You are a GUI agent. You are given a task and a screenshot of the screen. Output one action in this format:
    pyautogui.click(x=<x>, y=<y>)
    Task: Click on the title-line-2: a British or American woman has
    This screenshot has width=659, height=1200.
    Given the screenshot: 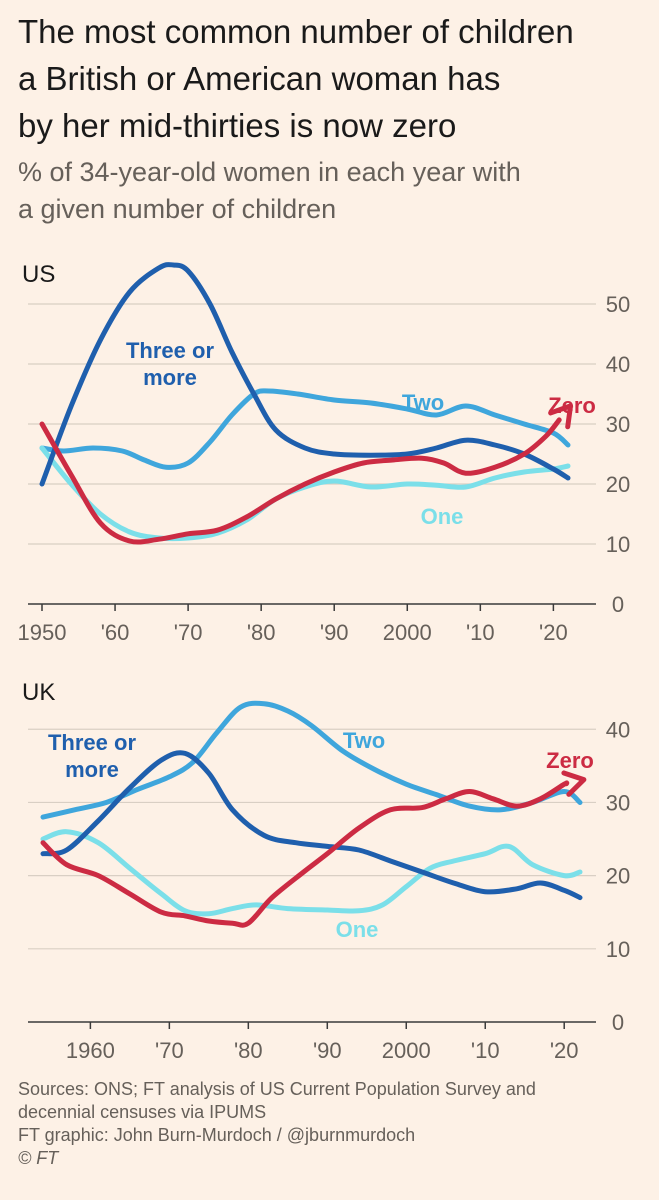 What is the action you would take?
    pyautogui.click(x=259, y=78)
    